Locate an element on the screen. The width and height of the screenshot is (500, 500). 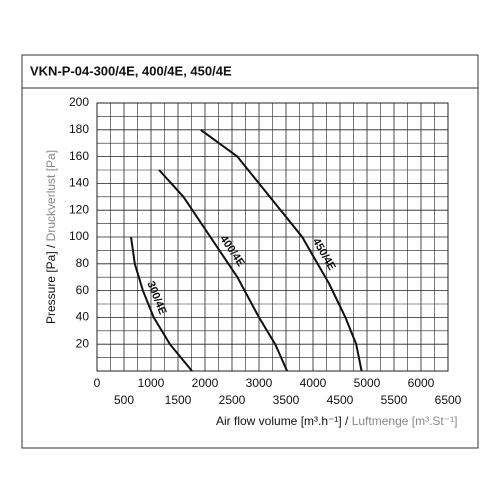
y-label-main: Pressure [Pa] / is located at coordinates (51, 284).